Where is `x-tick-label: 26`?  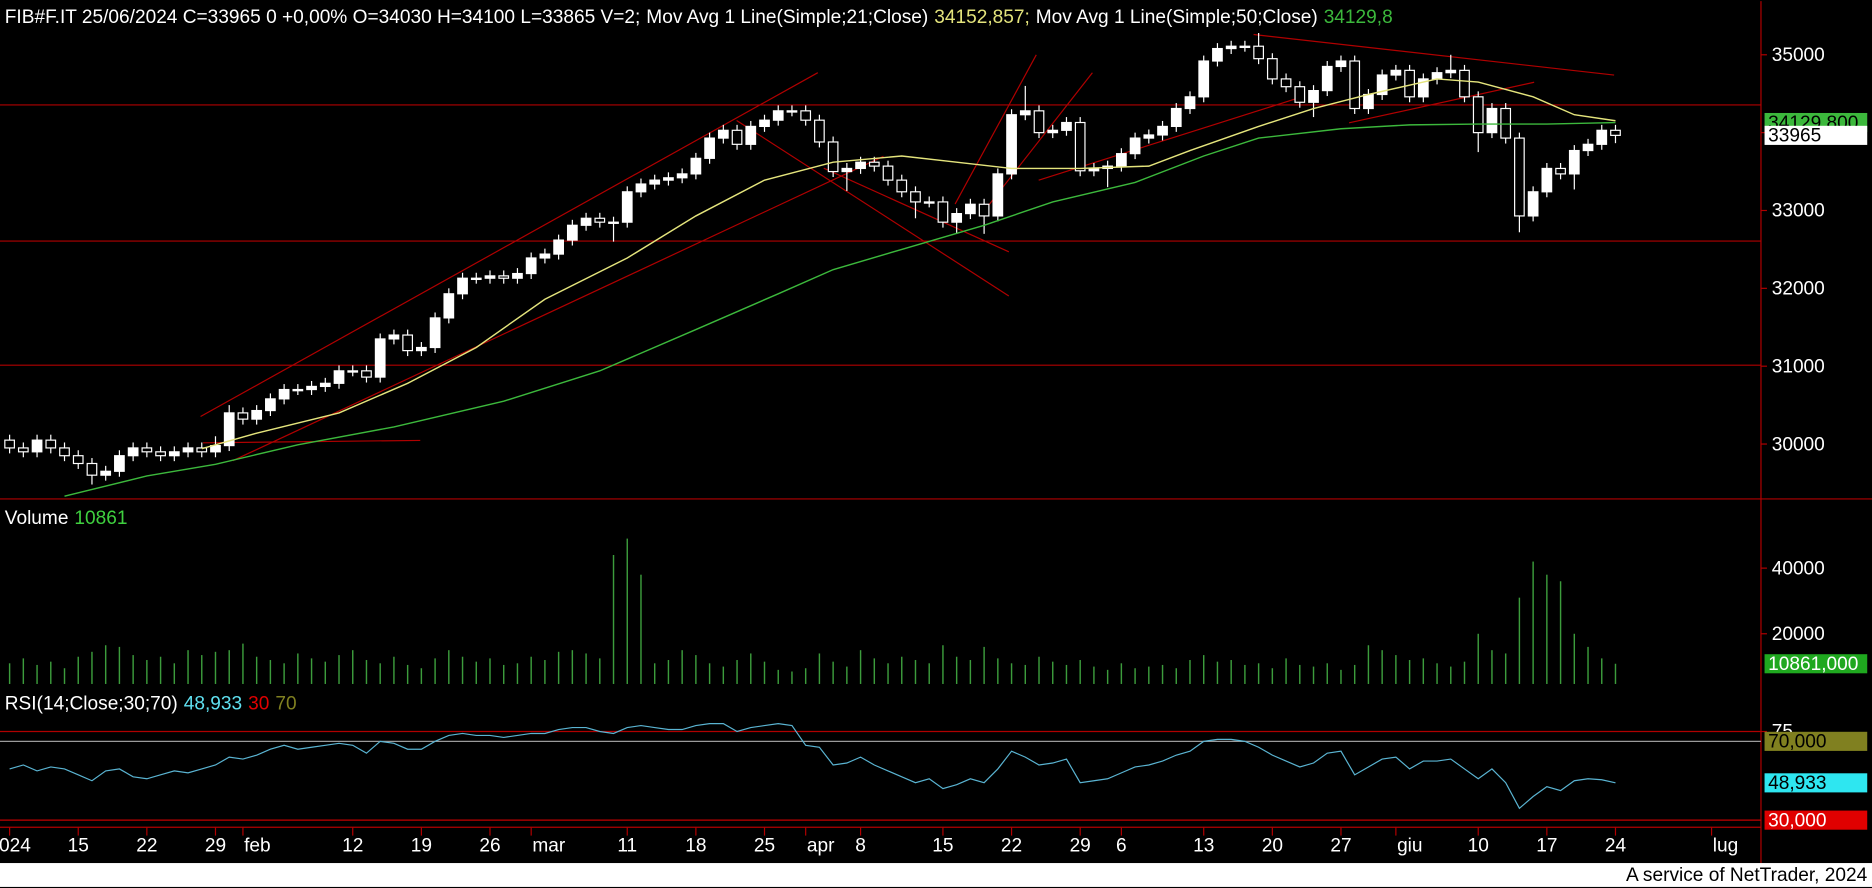 x-tick-label: 26 is located at coordinates (489, 845).